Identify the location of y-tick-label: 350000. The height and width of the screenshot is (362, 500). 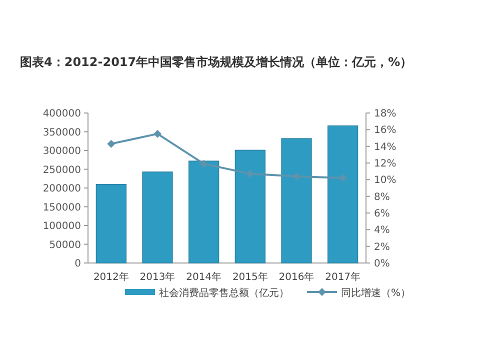
(61, 132).